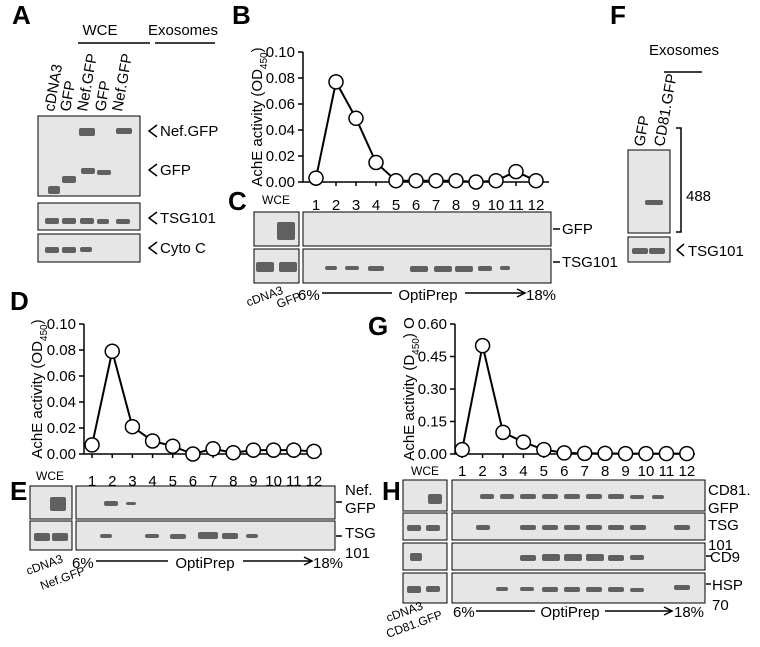 This screenshot has width=760, height=647. I want to click on y-axis-label: AchE activity (OD450), so click(39, 388).